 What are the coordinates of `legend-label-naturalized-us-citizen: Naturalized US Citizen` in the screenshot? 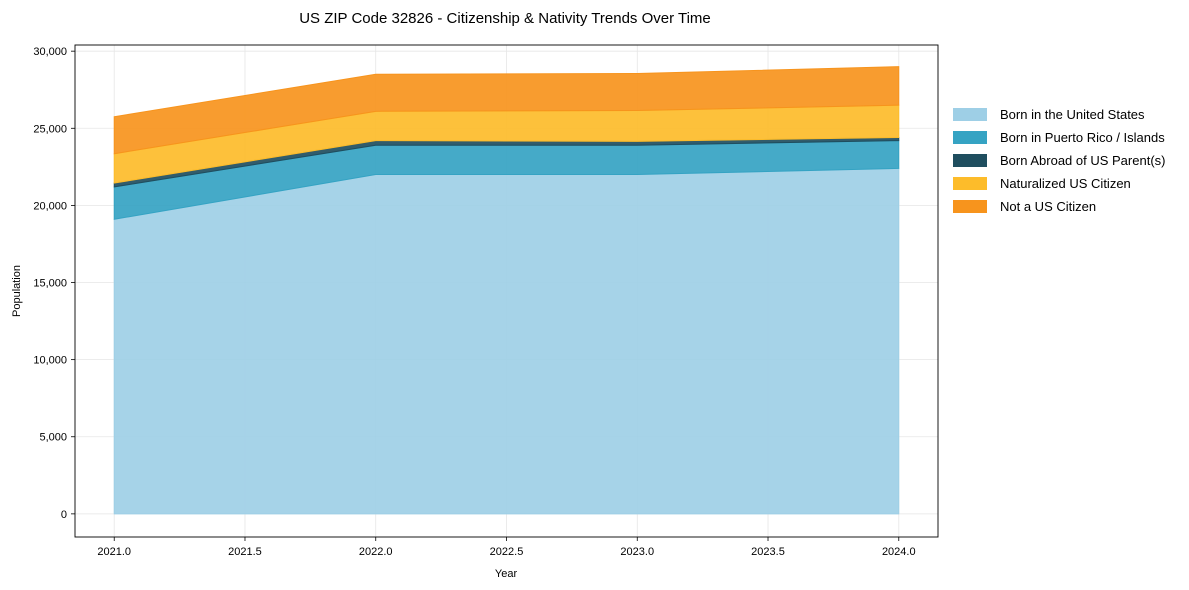 It's located at (1065, 183).